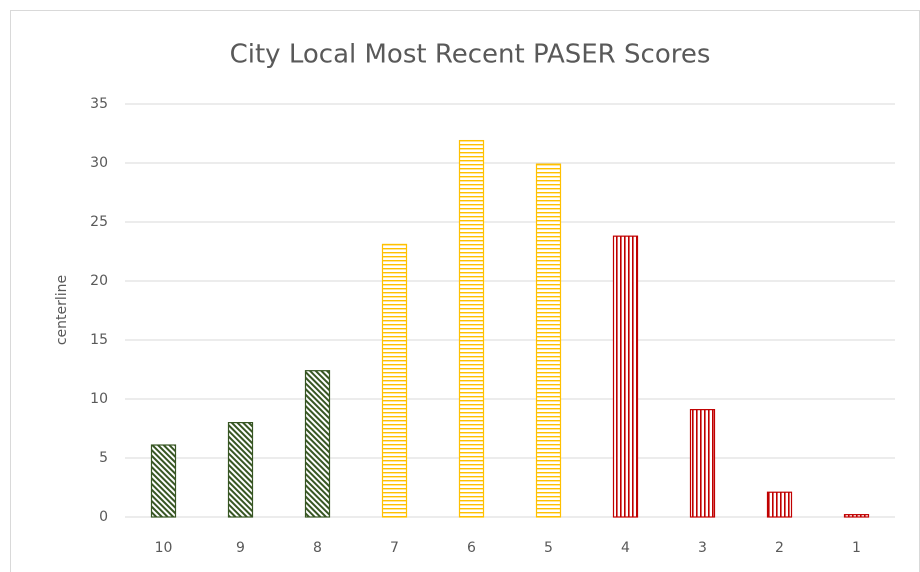 This screenshot has height=572, width=920. Describe the element at coordinates (856, 548) in the screenshot. I see `x-tick-label: 1` at that location.